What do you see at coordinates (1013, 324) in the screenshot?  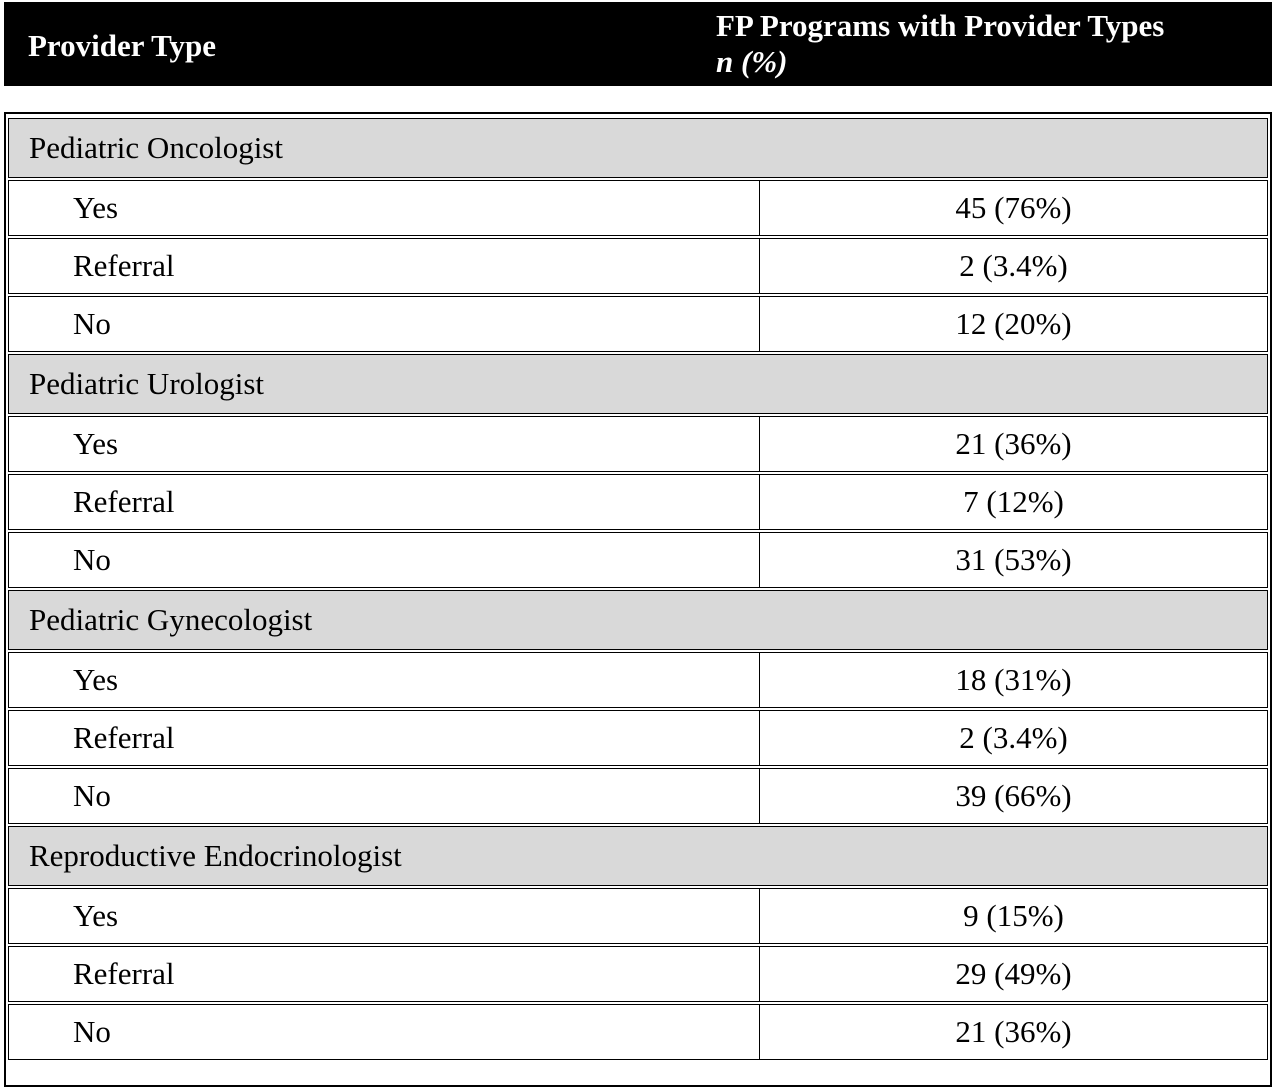 I see `row-value: 12 (20%)` at bounding box center [1013, 324].